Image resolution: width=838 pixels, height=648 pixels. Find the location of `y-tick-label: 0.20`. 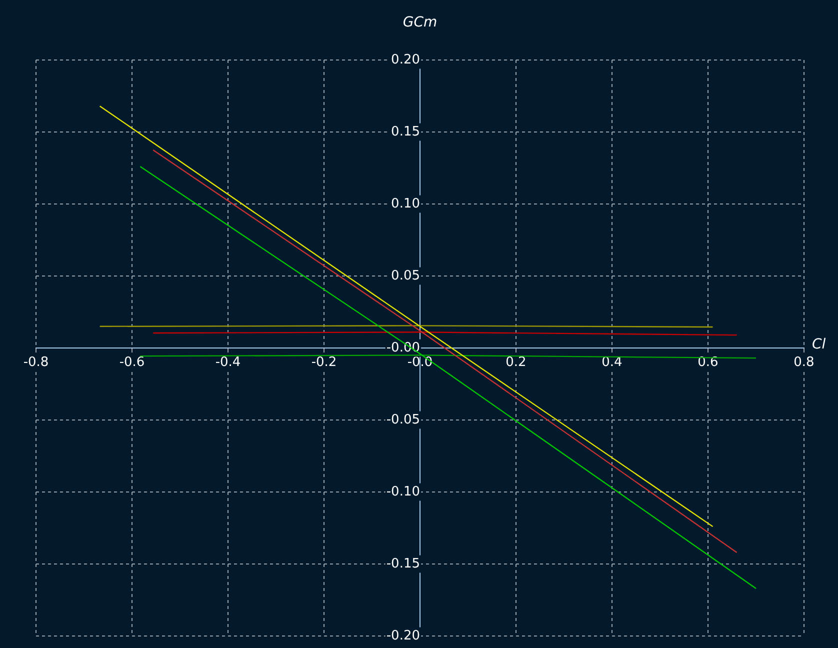

y-tick-label: 0.20 is located at coordinates (405, 60).